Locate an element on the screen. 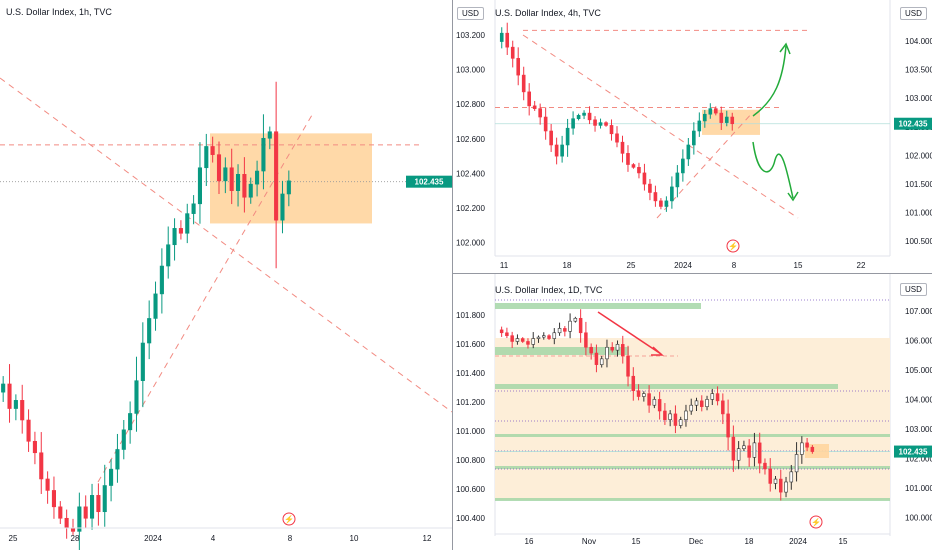 This screenshot has width=932, height=550. chart-1d-x-tick: Nov is located at coordinates (589, 541).